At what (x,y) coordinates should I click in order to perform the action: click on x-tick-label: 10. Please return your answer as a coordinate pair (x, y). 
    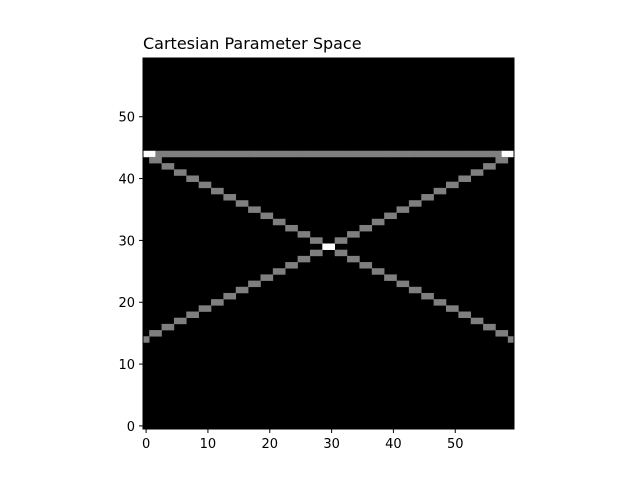
    Looking at the image, I should click on (208, 444).